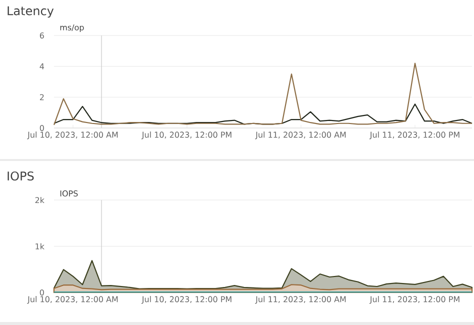 The image size is (474, 325). I want to click on y-tick-label: 6, so click(42, 35).